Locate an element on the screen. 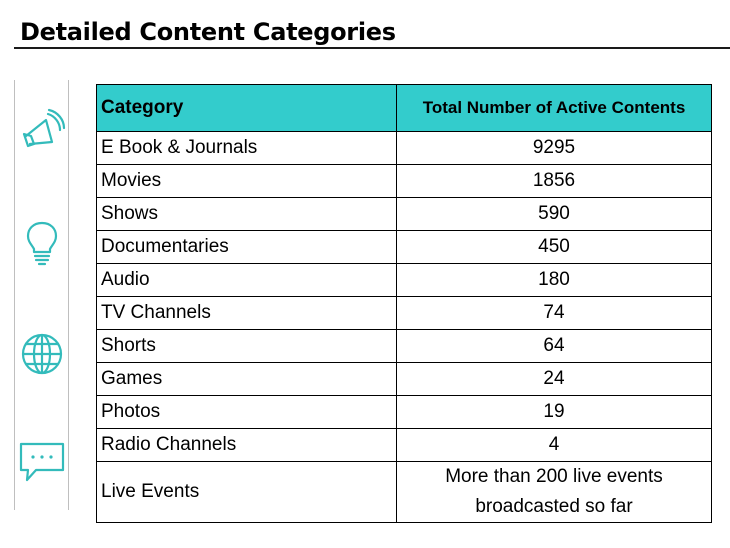 This screenshot has width=730, height=548. total-cell: 74 is located at coordinates (554, 313).